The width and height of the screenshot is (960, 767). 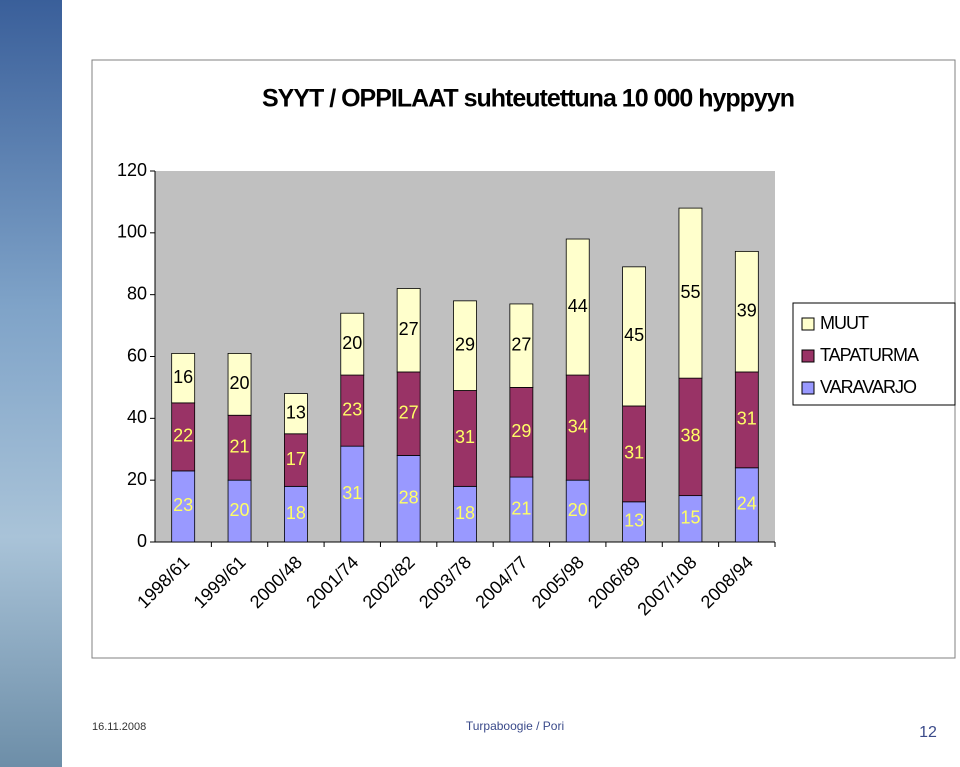 What do you see at coordinates (132, 232) in the screenshot?
I see `y-tick-label: 100` at bounding box center [132, 232].